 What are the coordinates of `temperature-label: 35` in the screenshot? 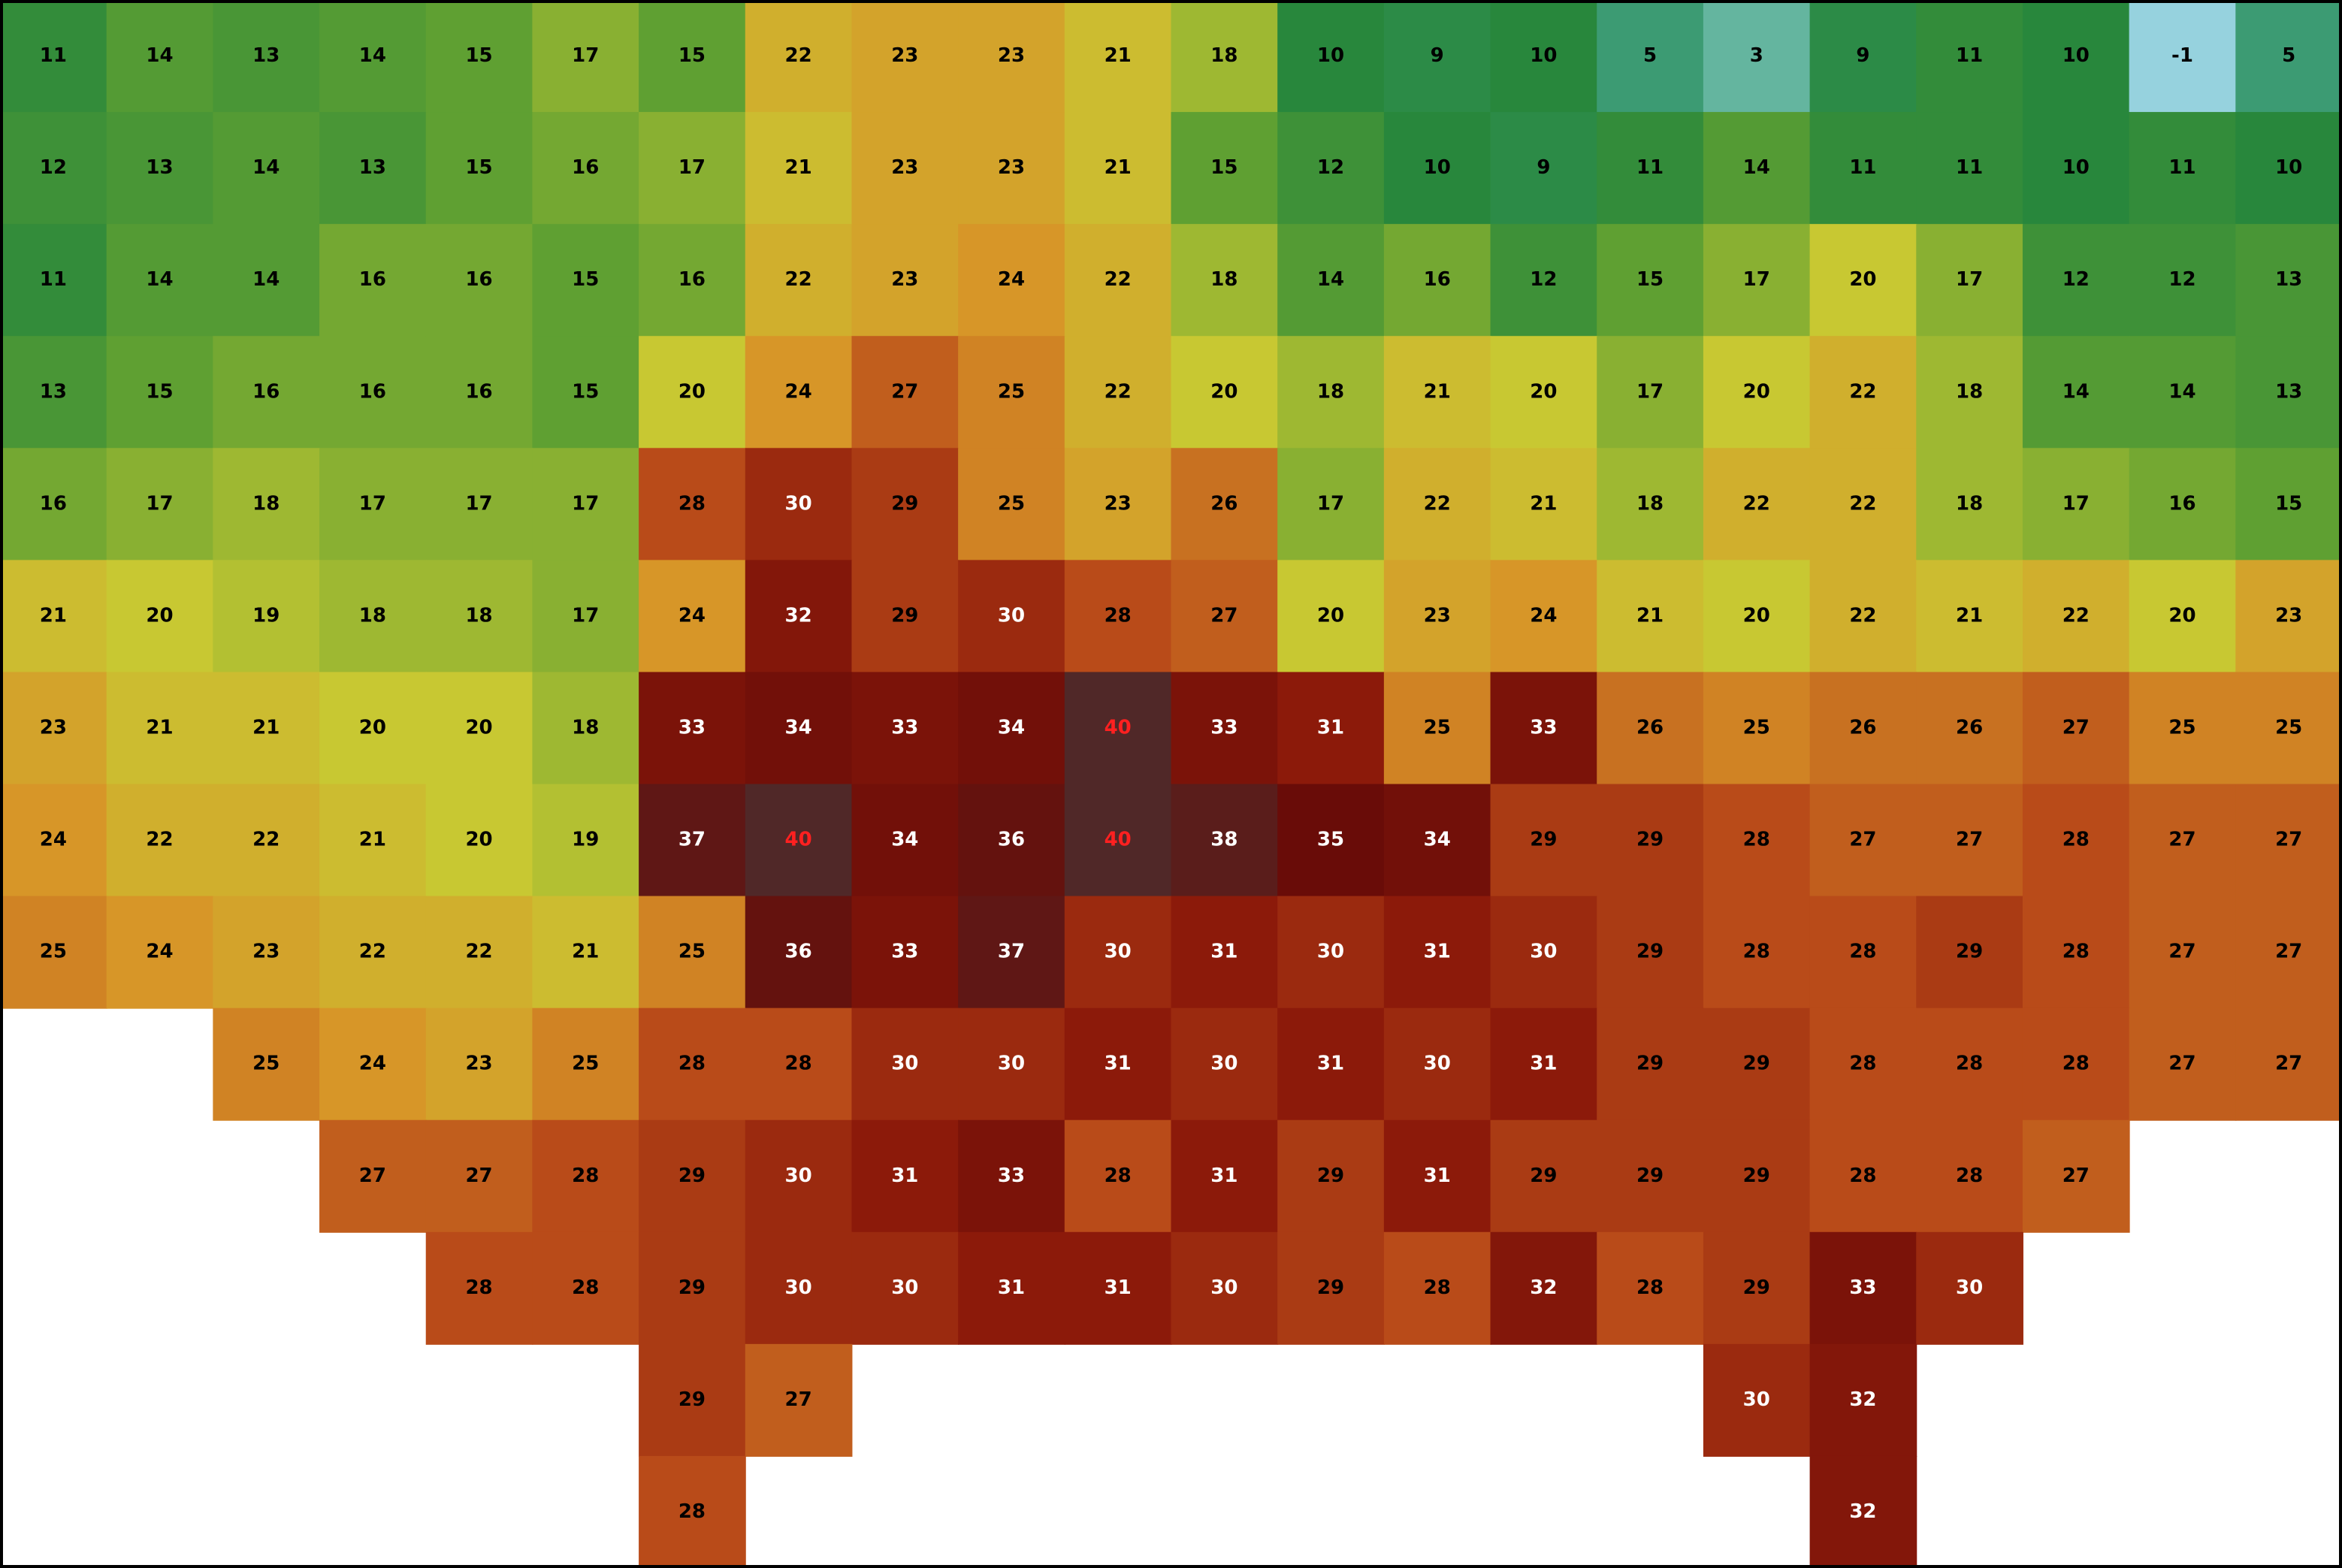 It's located at (1330, 840).